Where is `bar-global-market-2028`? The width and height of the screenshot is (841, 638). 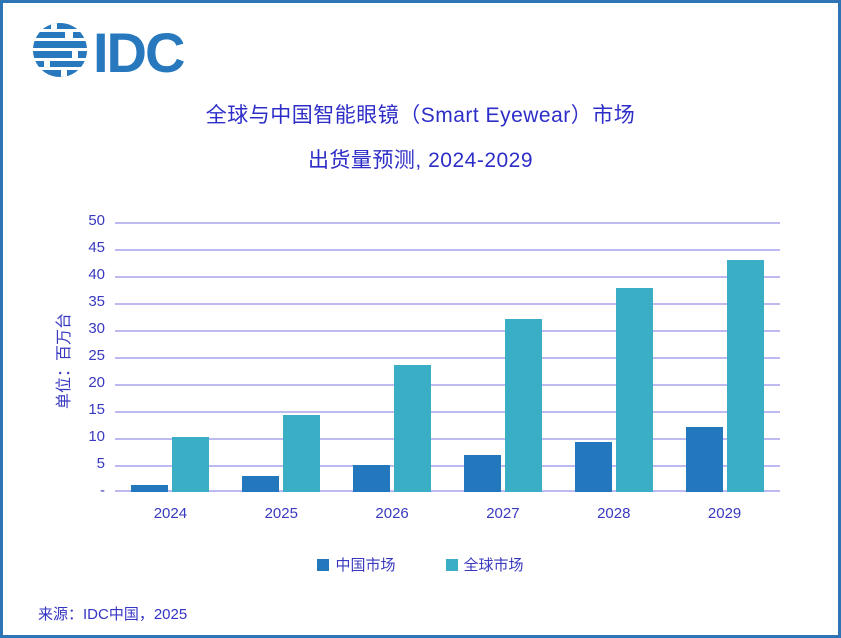 bar-global-market-2028 is located at coordinates (634, 389).